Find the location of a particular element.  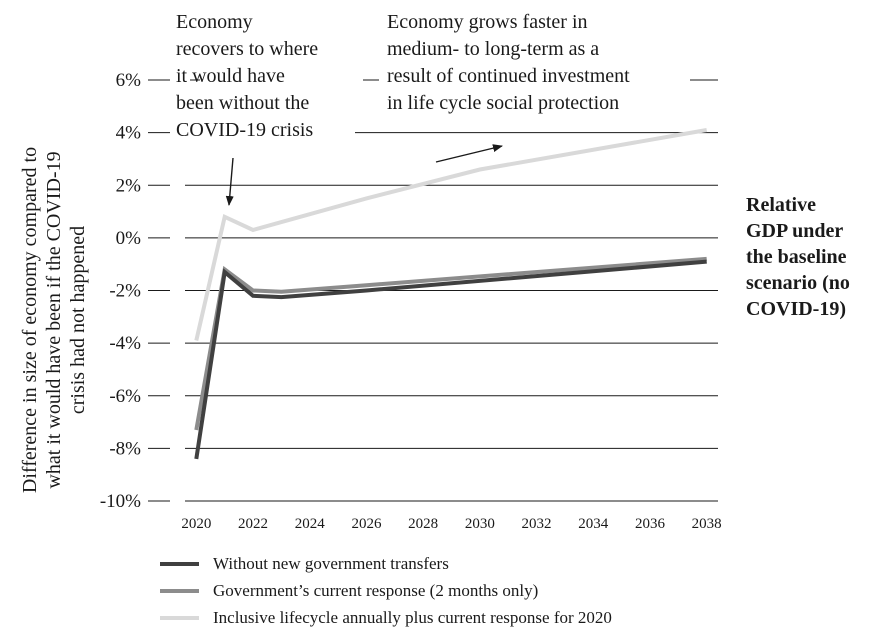

y-tick-label: 2% is located at coordinates (129, 185).